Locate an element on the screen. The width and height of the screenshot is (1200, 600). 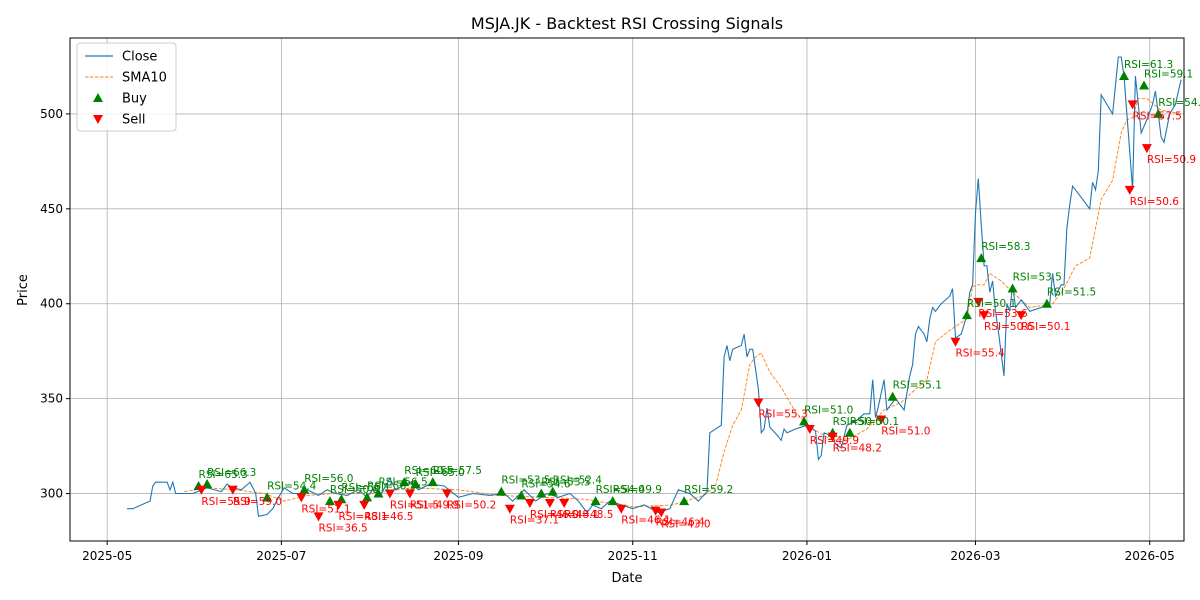
sell-label: RSI=55.3 is located at coordinates (782, 414).